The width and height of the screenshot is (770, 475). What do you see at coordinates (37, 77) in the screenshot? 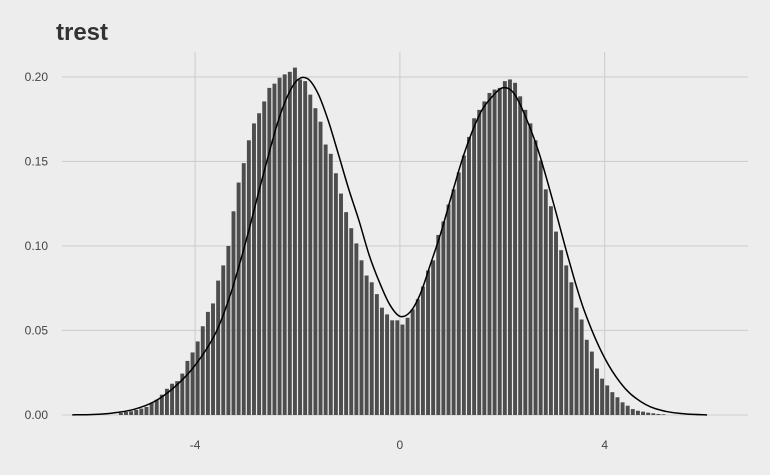
I see `y-tick-label: 0.20` at bounding box center [37, 77].